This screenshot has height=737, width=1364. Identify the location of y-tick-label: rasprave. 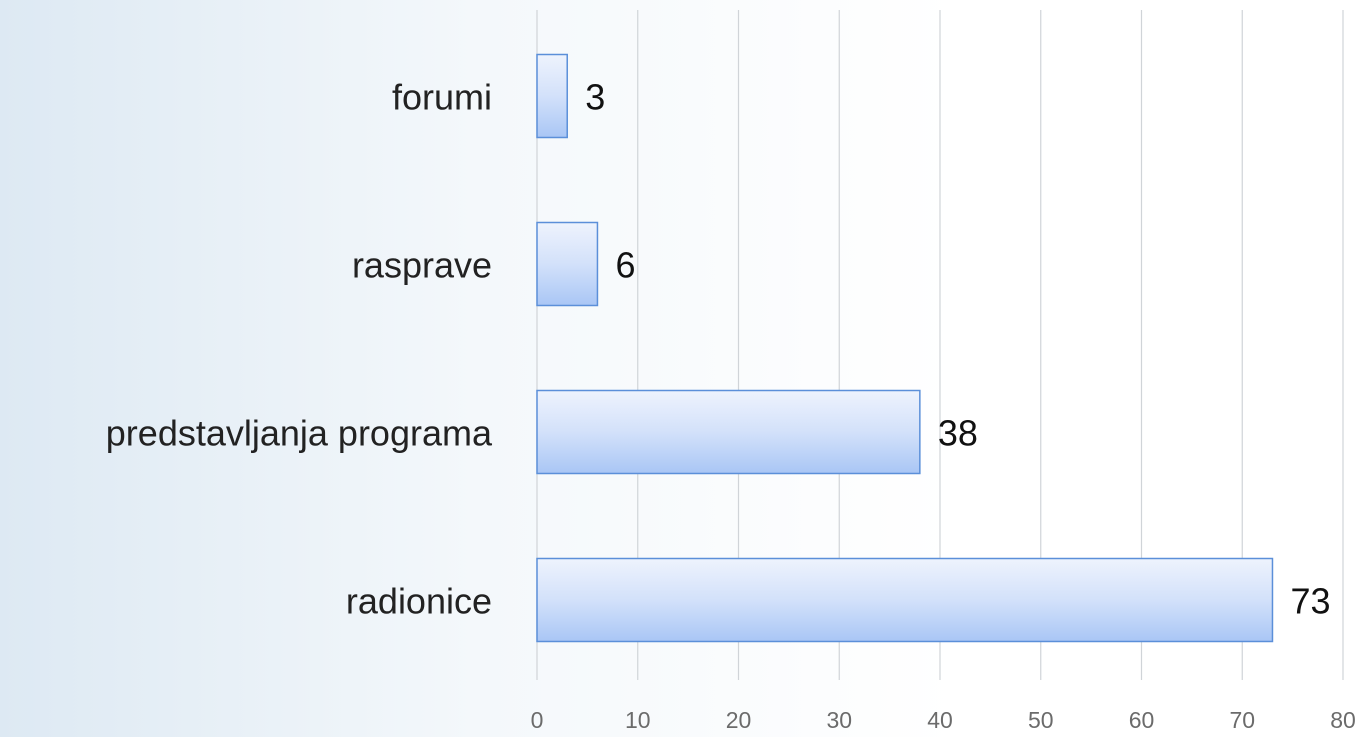
(422, 265).